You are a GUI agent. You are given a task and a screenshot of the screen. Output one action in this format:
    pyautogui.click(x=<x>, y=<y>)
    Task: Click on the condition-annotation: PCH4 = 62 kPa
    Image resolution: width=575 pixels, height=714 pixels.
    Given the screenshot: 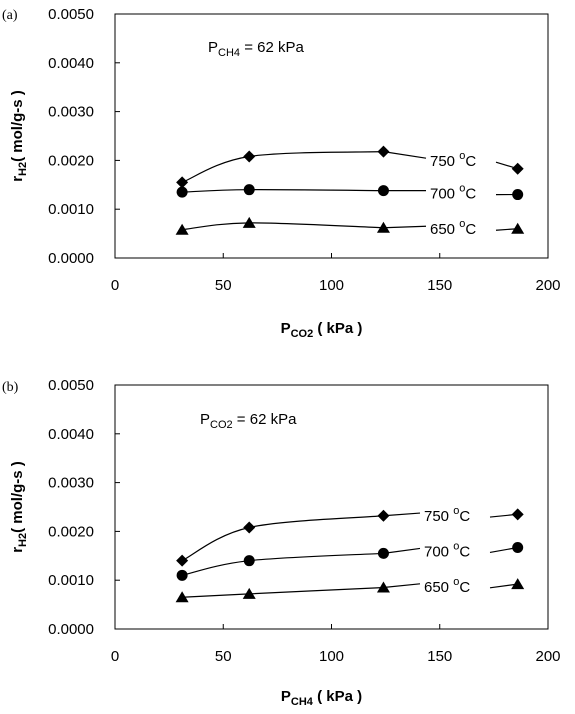 What is the action you would take?
    pyautogui.click(x=256, y=49)
    